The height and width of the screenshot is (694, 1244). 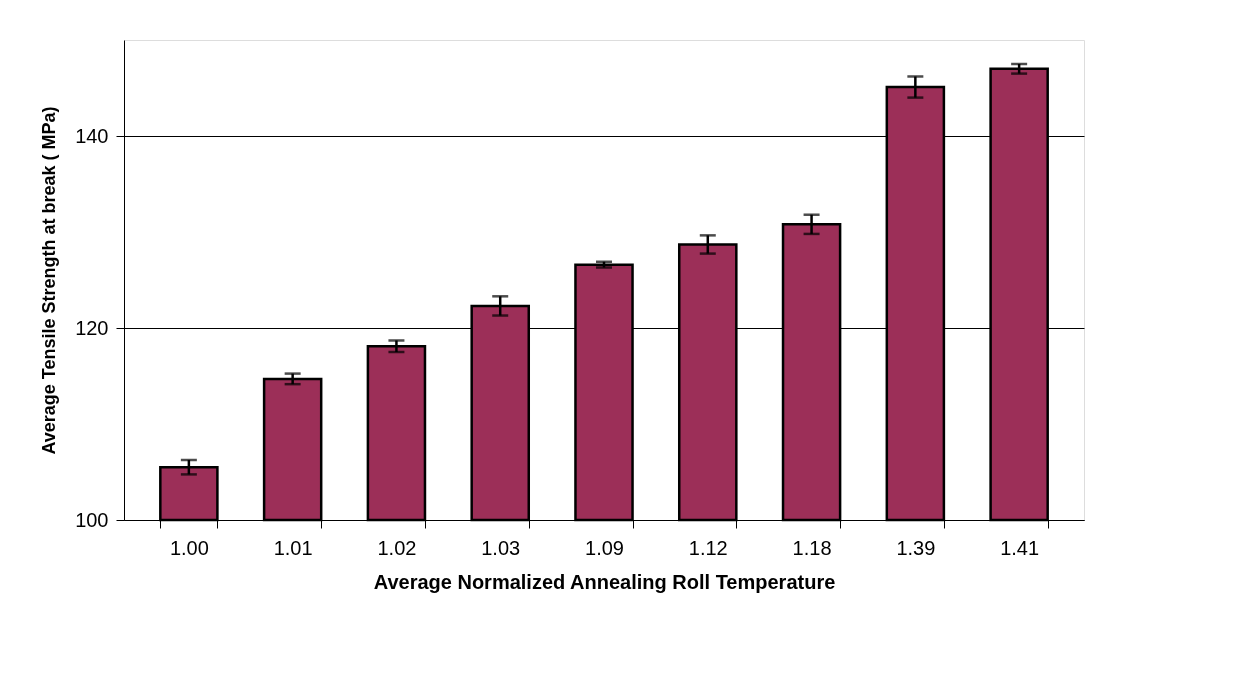 I want to click on x-tick-label: 1.02, so click(x=397, y=547).